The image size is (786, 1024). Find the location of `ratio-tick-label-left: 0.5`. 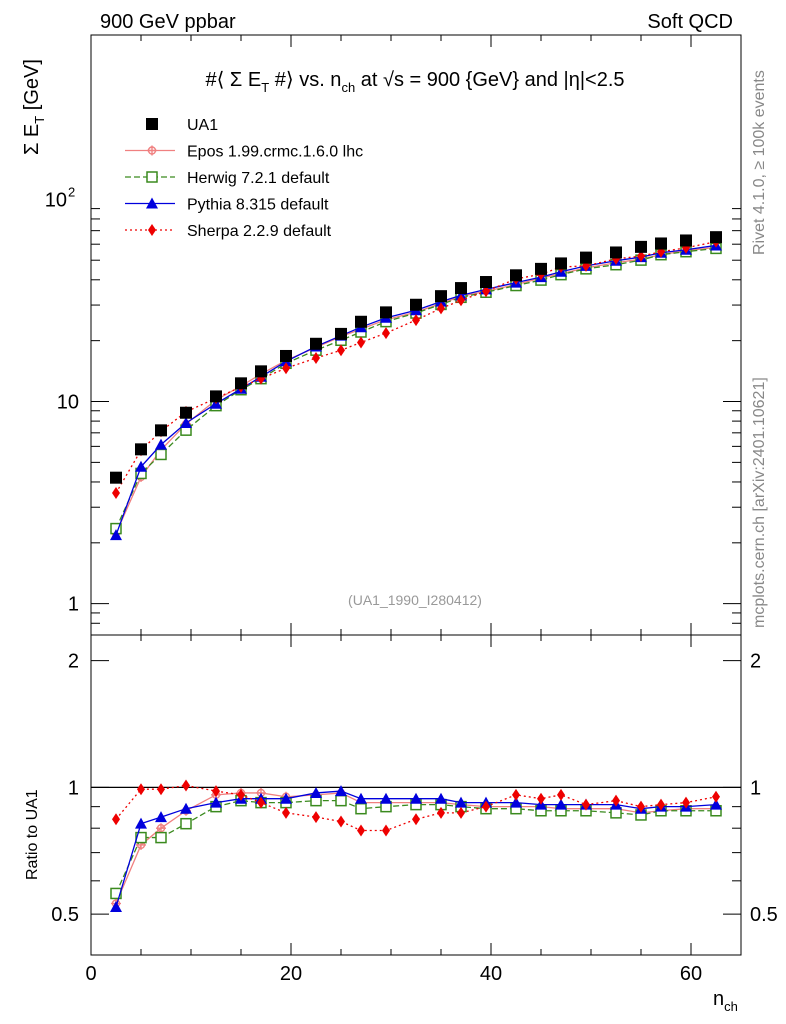

ratio-tick-label-left: 0.5 is located at coordinates (65, 915).